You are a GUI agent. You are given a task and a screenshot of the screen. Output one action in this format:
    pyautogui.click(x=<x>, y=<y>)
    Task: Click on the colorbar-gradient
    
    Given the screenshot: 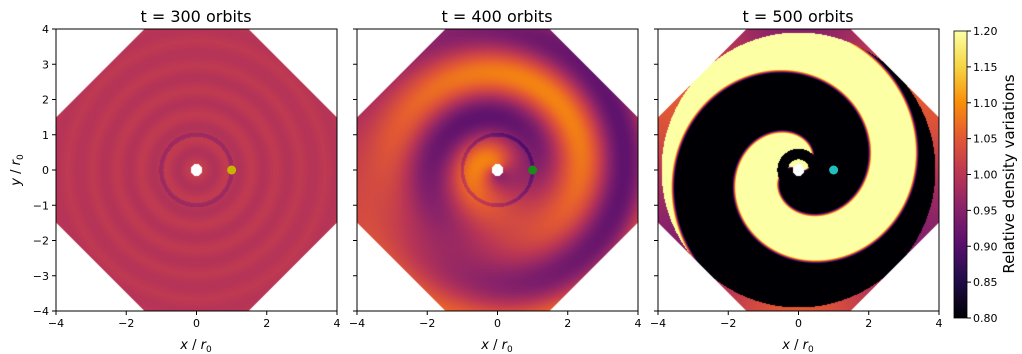 What is the action you would take?
    pyautogui.click(x=960, y=174)
    